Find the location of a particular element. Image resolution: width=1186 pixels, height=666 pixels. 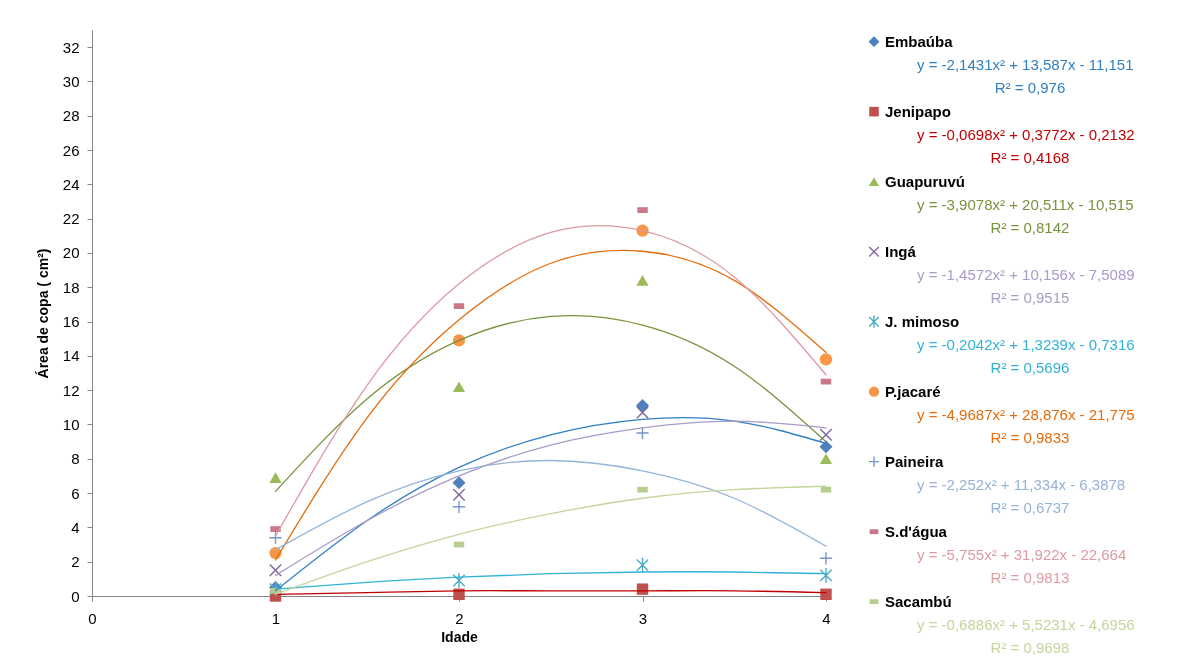

text: R² = 0,9833 is located at coordinates (1030, 438).